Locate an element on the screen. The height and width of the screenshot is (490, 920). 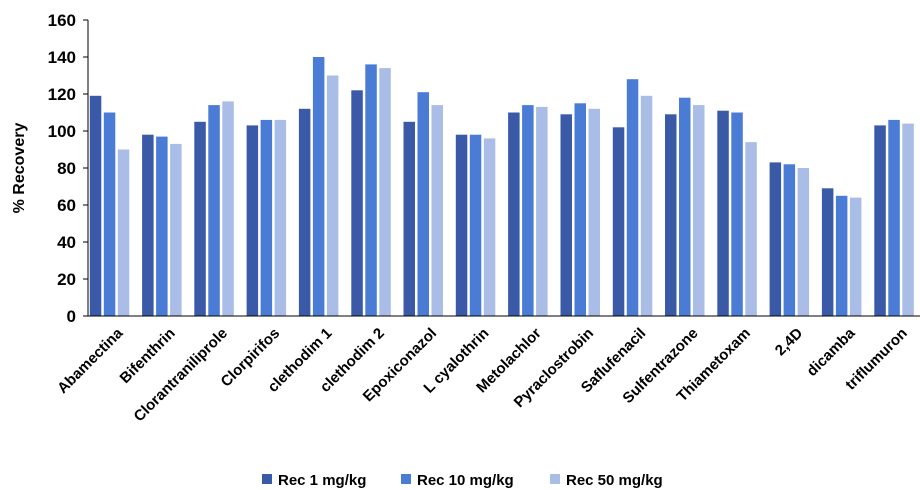
y-tick-label: 120 is located at coordinates (62, 94).